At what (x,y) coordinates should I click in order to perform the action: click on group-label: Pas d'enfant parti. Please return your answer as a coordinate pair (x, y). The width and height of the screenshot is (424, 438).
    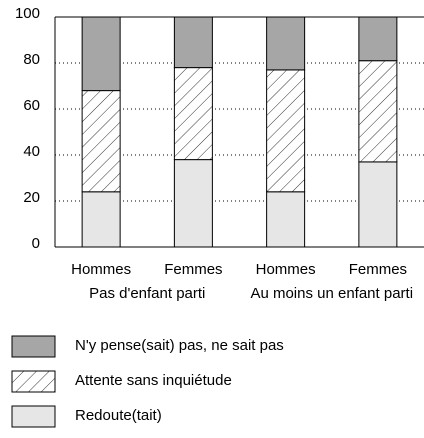
    Looking at the image, I should click on (147, 293).